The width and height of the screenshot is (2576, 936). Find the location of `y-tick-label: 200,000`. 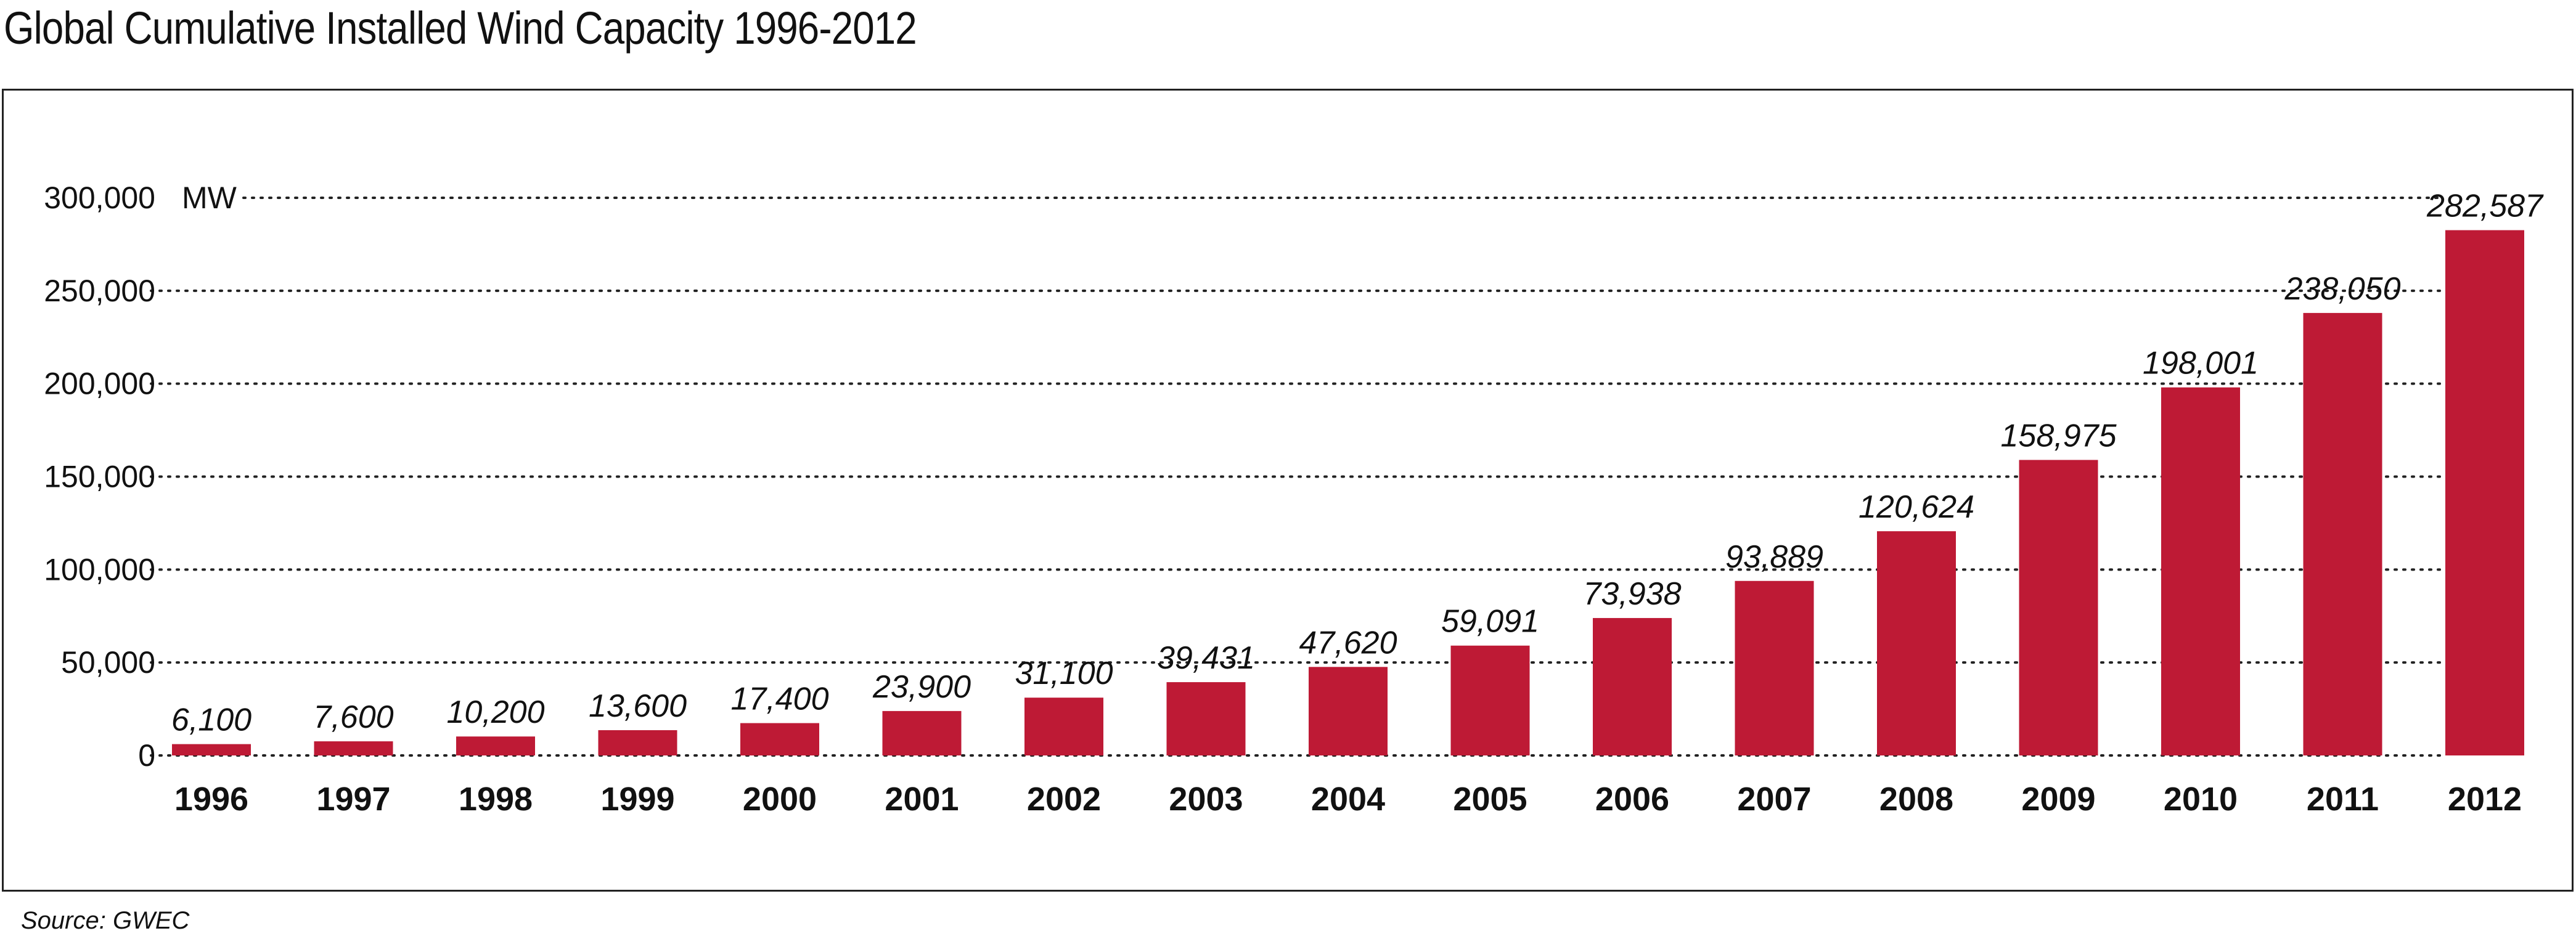

y-tick-label: 200,000 is located at coordinates (99, 384).